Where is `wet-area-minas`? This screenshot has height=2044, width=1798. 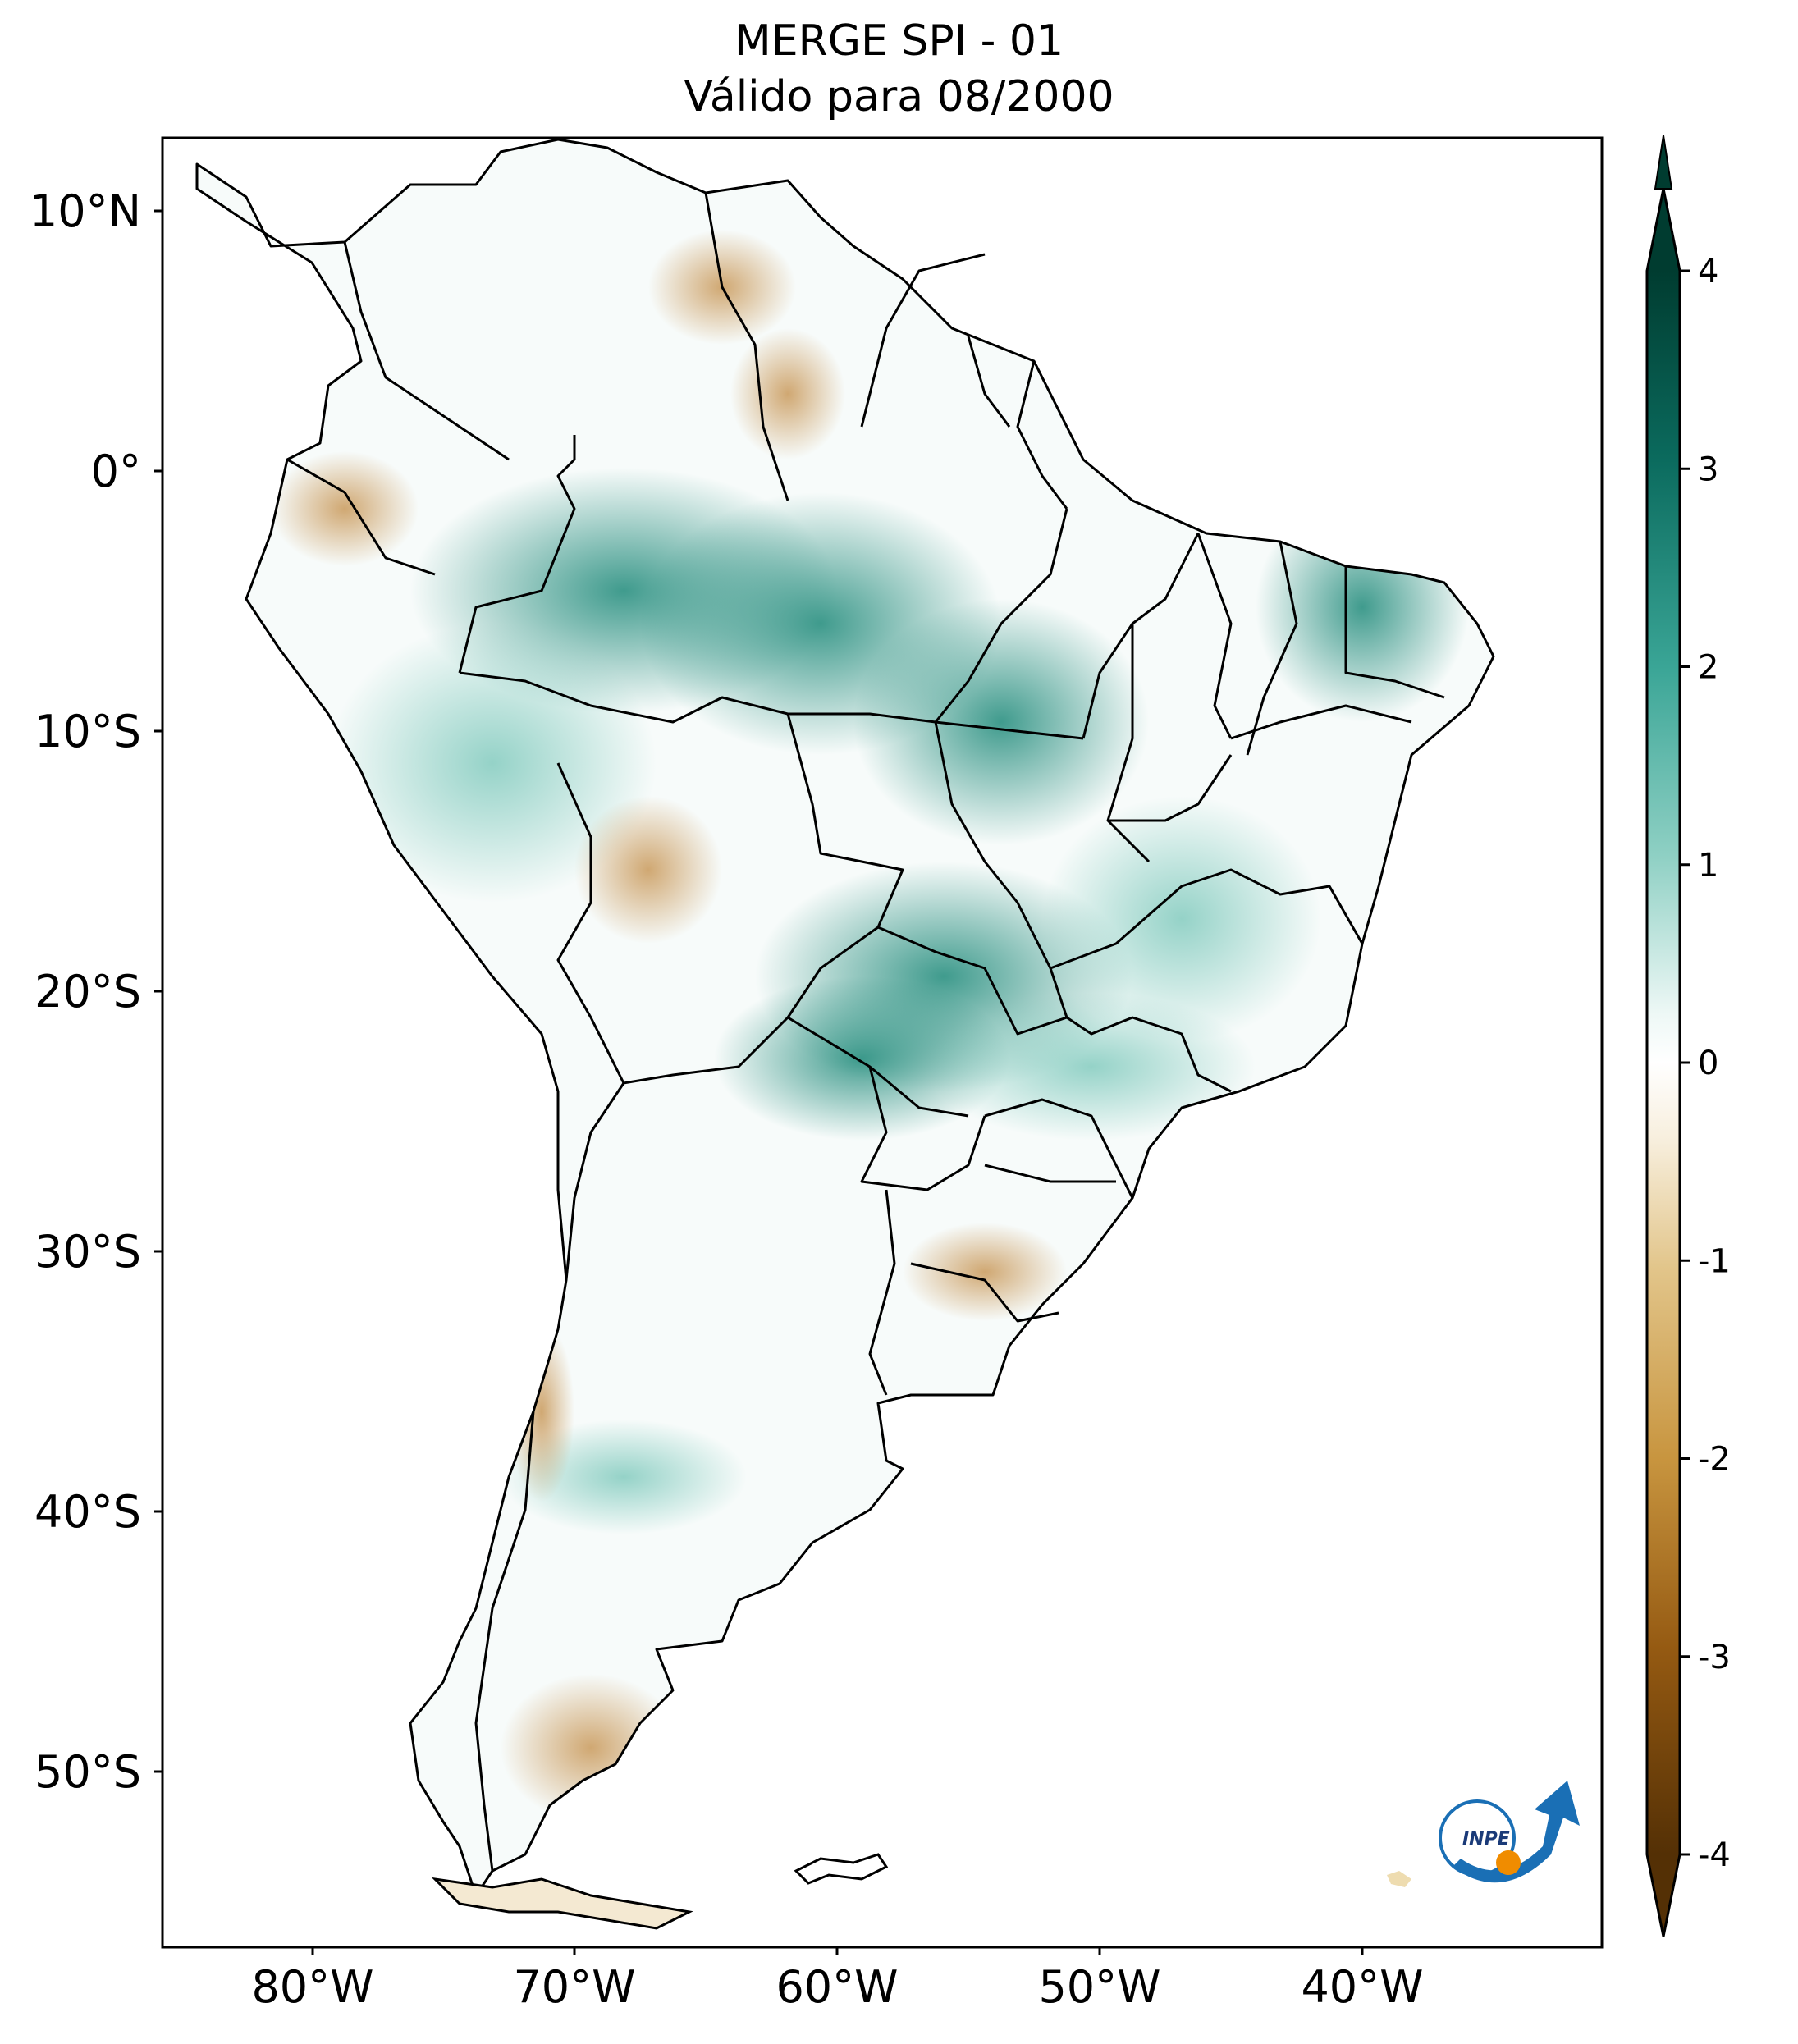 wet-area-minas is located at coordinates (1181, 919).